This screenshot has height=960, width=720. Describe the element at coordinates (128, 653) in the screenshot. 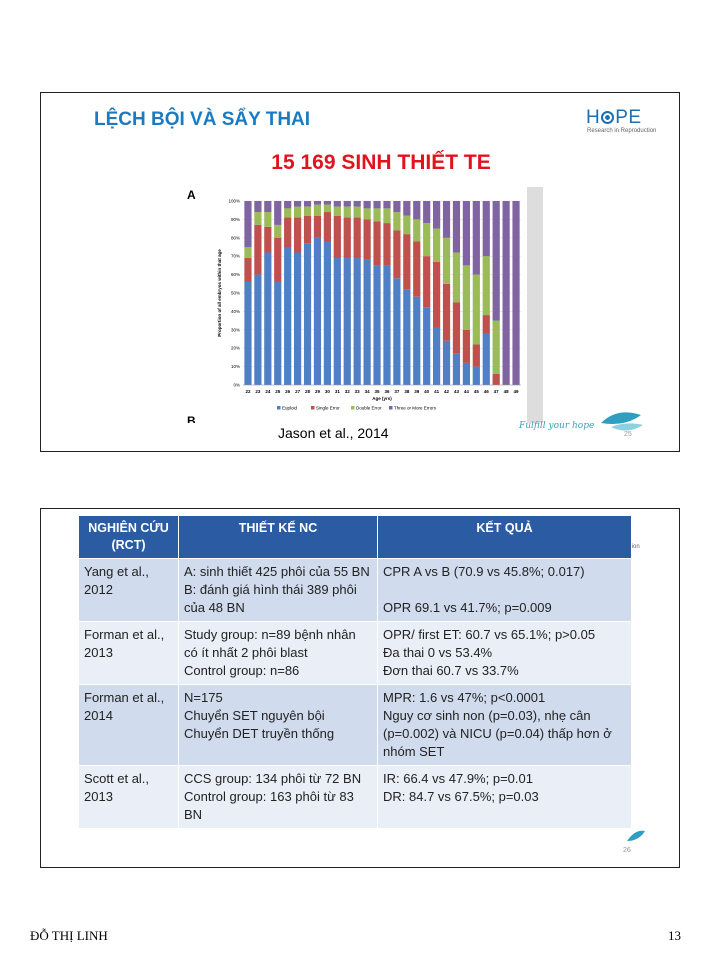

I see `table-cell: Forman et al., 2013` at that location.